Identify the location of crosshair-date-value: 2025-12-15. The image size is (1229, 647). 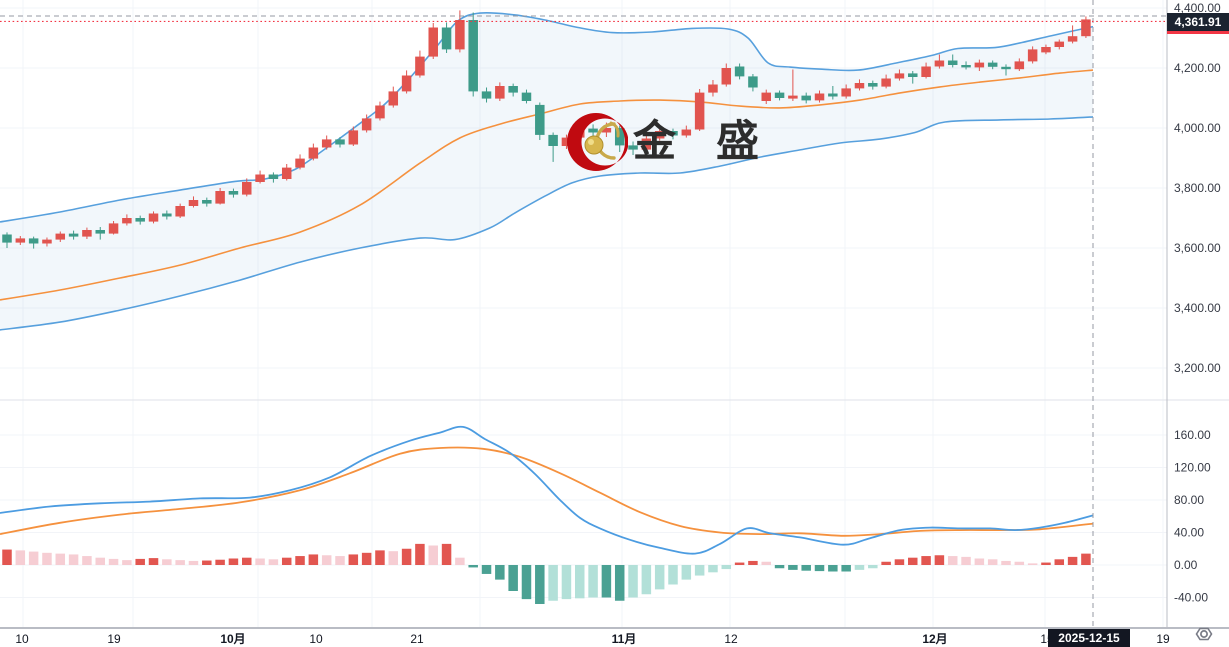
(1089, 638).